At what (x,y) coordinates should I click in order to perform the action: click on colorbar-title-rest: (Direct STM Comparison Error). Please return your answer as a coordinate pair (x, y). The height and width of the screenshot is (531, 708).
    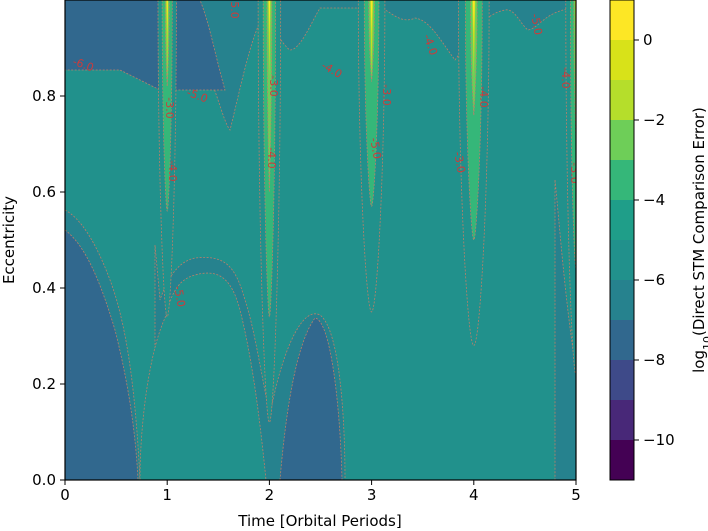
    Looking at the image, I should click on (699, 221).